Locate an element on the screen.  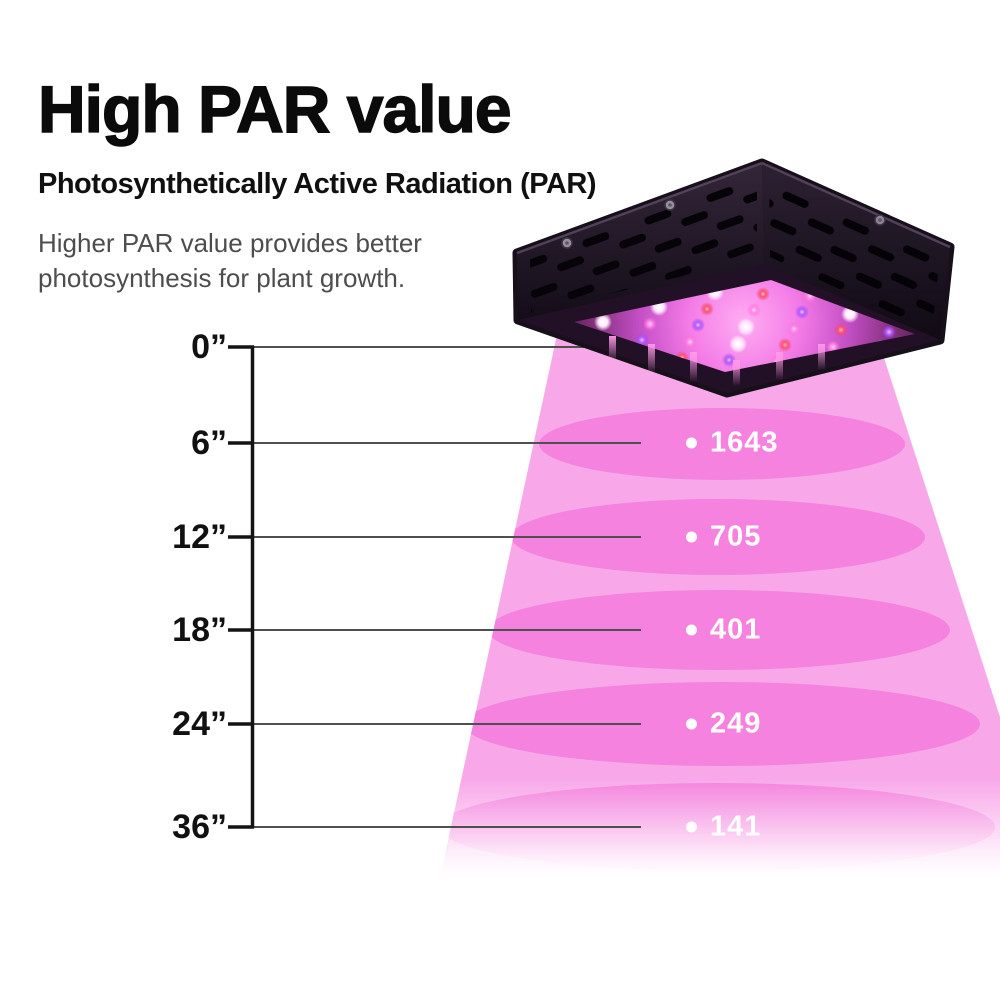
footprint-ellipse-12in is located at coordinates (718, 537).